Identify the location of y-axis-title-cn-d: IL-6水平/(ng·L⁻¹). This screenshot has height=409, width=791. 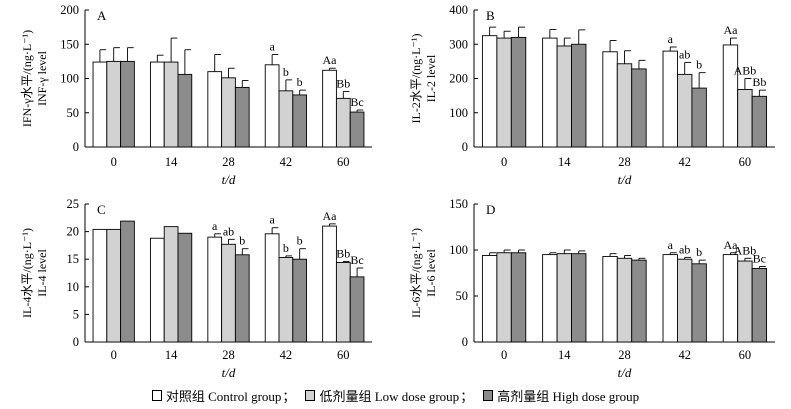
(416, 273).